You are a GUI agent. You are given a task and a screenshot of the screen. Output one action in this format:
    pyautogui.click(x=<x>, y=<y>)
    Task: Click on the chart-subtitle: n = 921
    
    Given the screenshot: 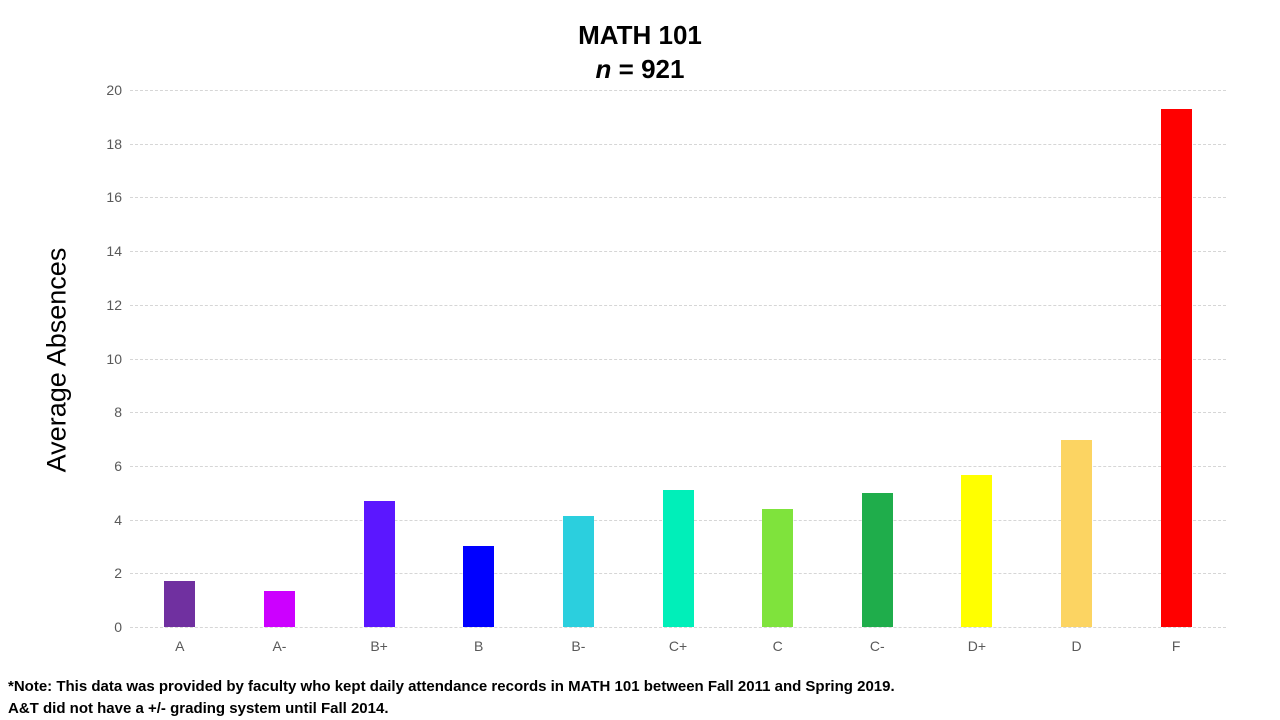 What is the action you would take?
    pyautogui.click(x=640, y=69)
    